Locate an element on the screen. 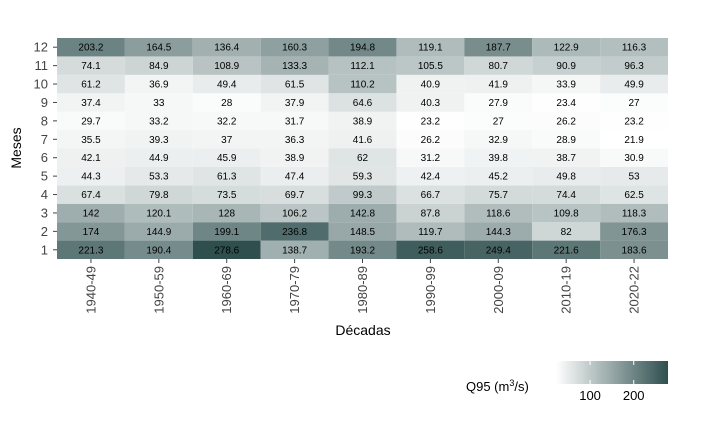 The image size is (706, 423). cell-value-label: 73.5 is located at coordinates (227, 195).